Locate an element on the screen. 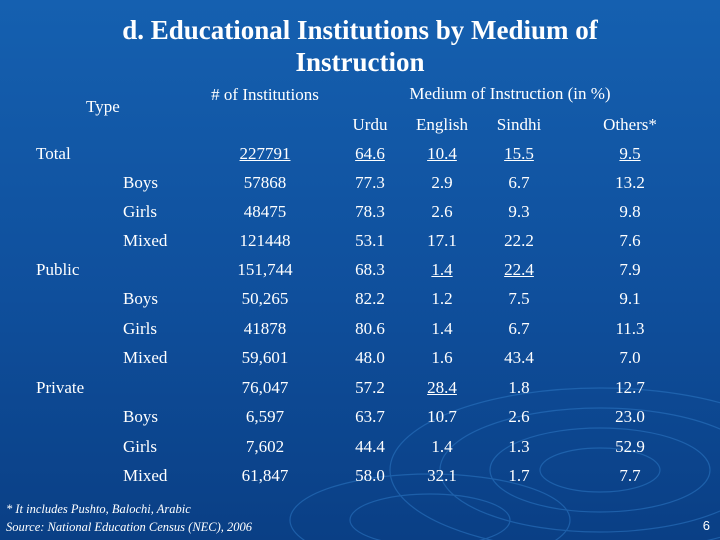 This screenshot has width=720, height=540. header-urdu: Urdu is located at coordinates (370, 124).